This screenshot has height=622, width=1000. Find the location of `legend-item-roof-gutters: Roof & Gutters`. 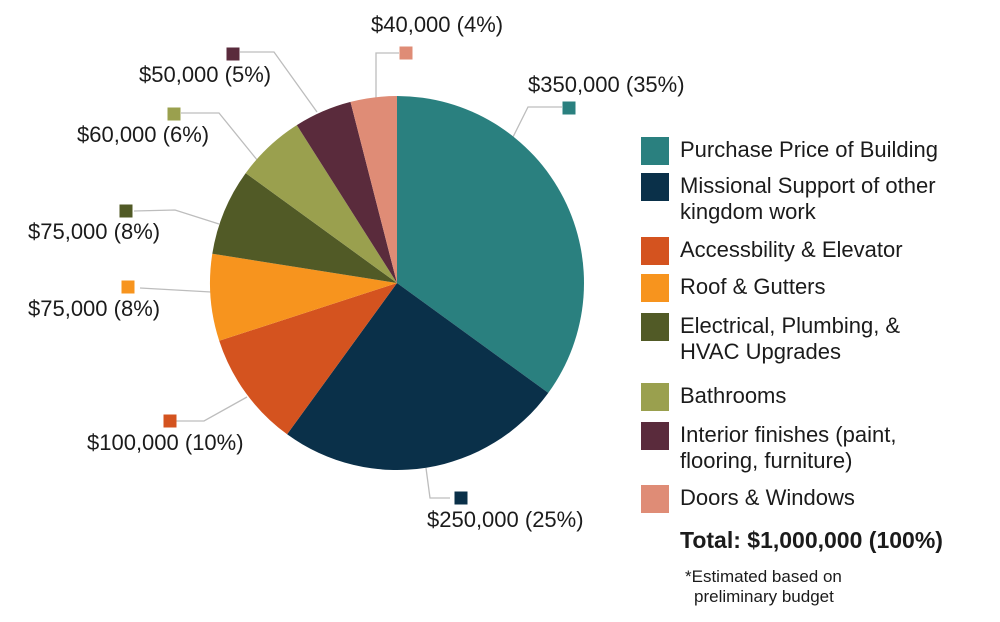

legend-item-roof-gutters: Roof & Gutters is located at coordinates (811, 288).